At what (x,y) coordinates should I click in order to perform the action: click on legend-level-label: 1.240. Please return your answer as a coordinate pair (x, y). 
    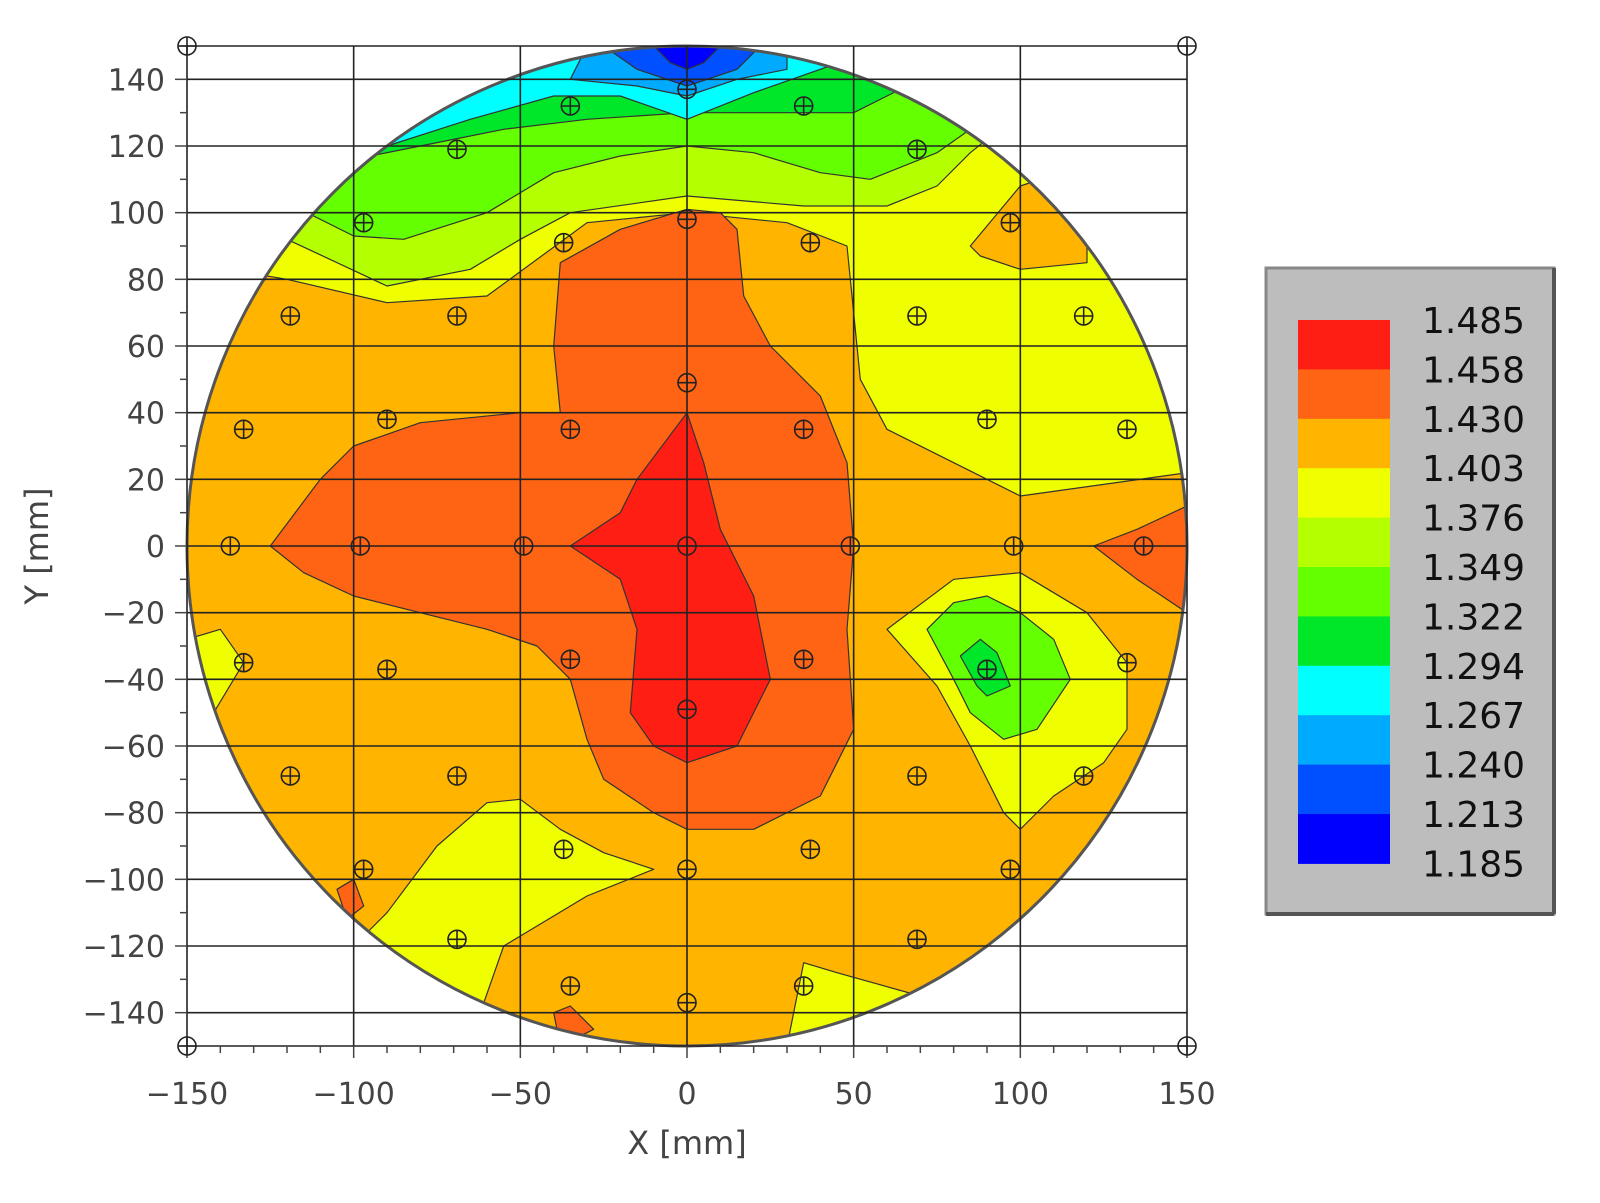
    Looking at the image, I should click on (1473, 766).